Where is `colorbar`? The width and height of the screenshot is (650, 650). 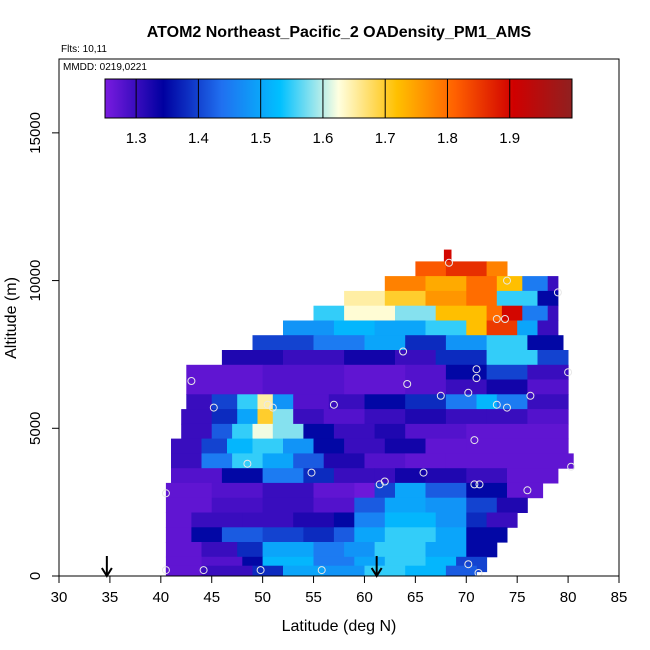 colorbar is located at coordinates (338, 98).